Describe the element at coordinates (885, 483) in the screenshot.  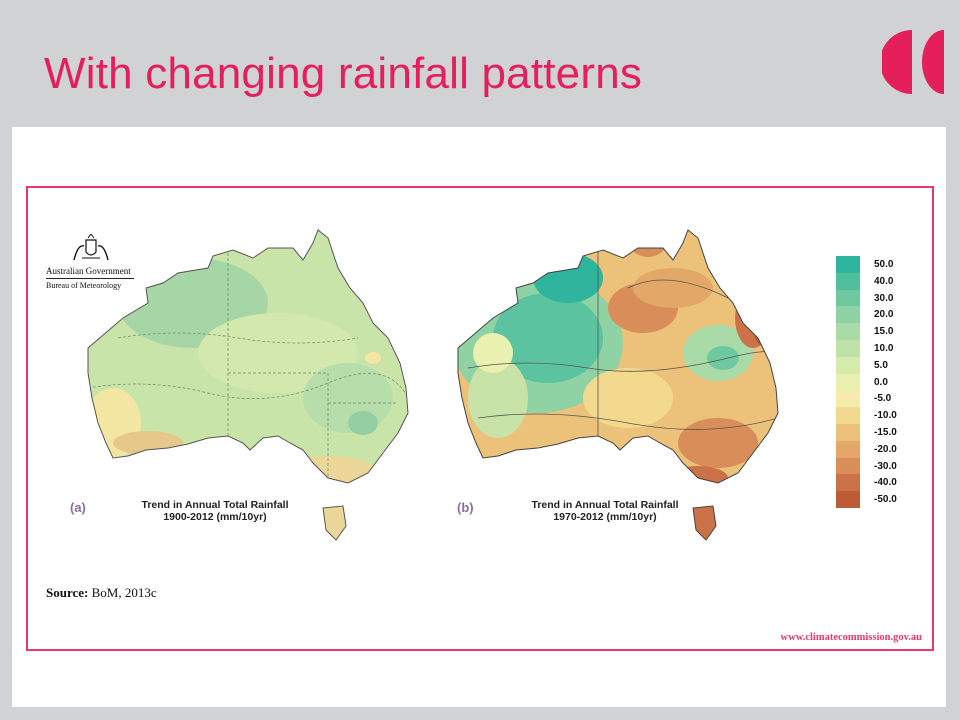
I see `legend-label: -40.0` at that location.